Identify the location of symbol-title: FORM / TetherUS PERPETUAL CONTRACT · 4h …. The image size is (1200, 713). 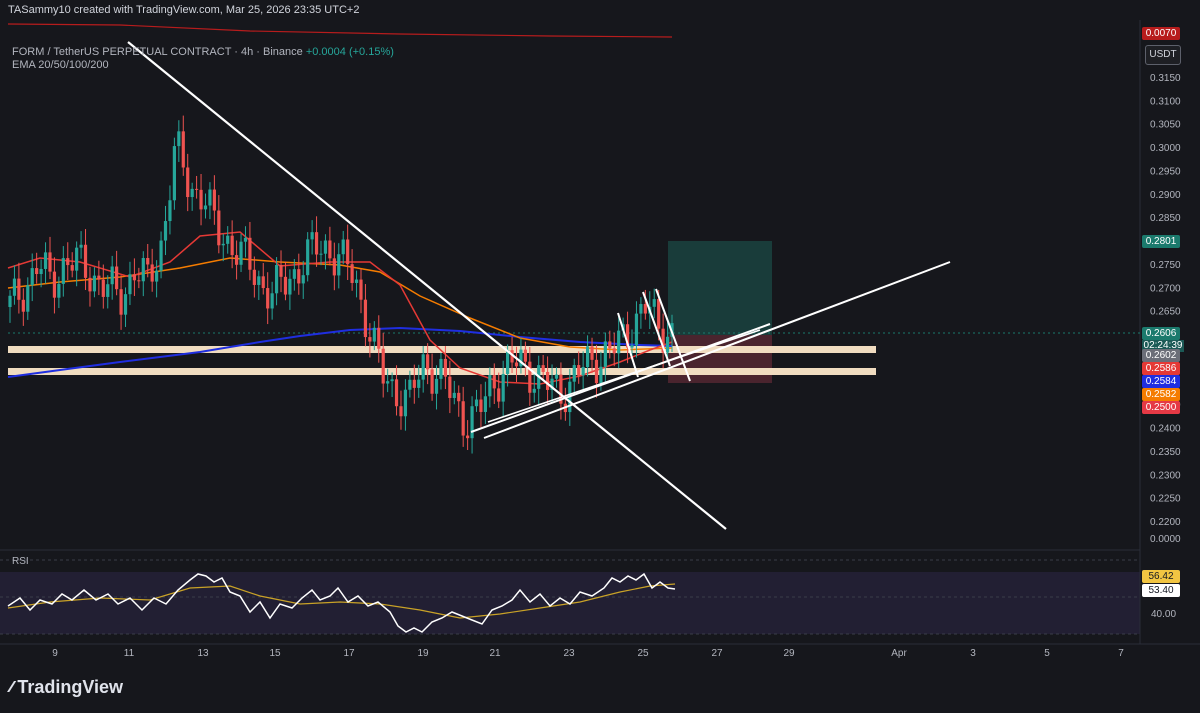
(157, 52).